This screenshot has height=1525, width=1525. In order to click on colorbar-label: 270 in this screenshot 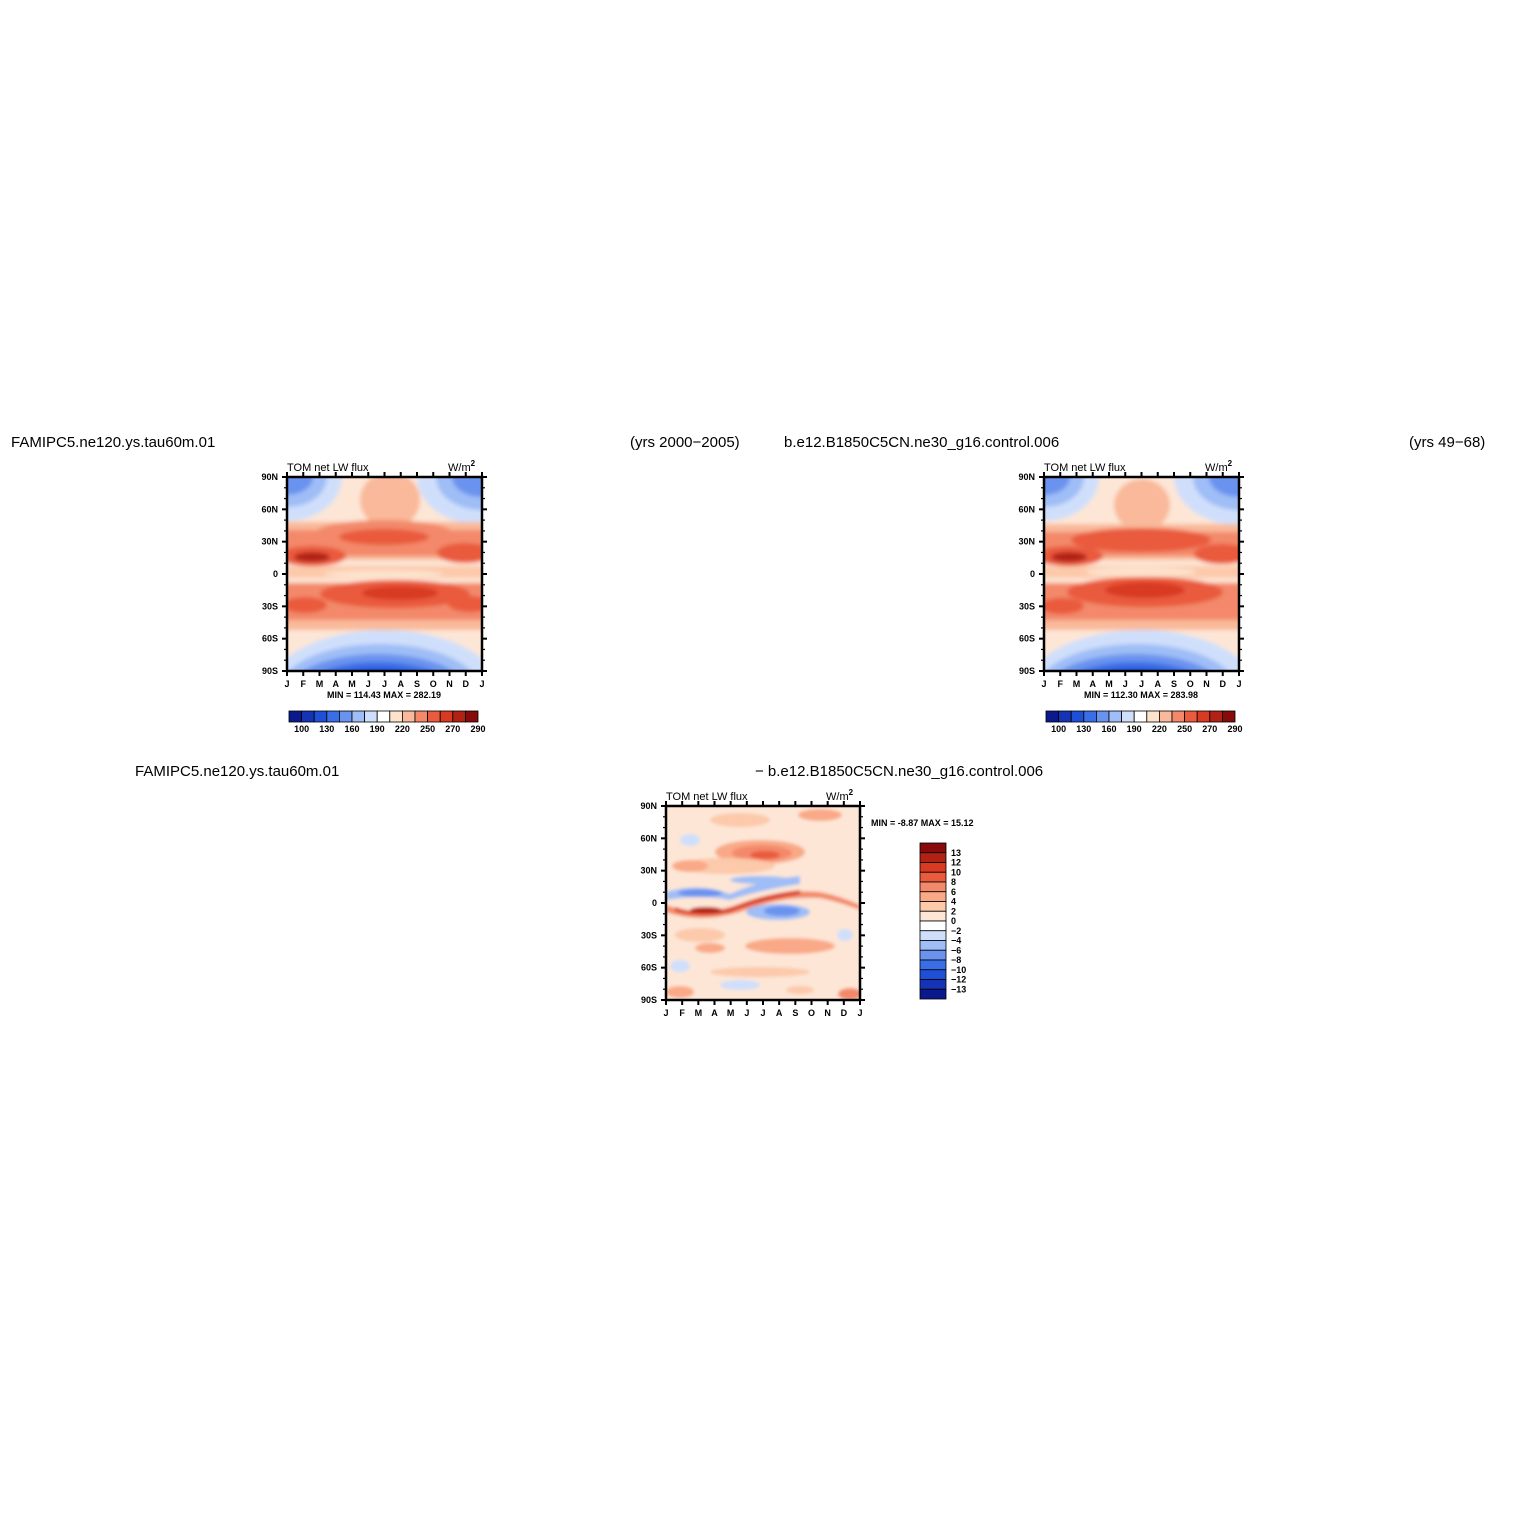, I will do `click(1209, 729)`.